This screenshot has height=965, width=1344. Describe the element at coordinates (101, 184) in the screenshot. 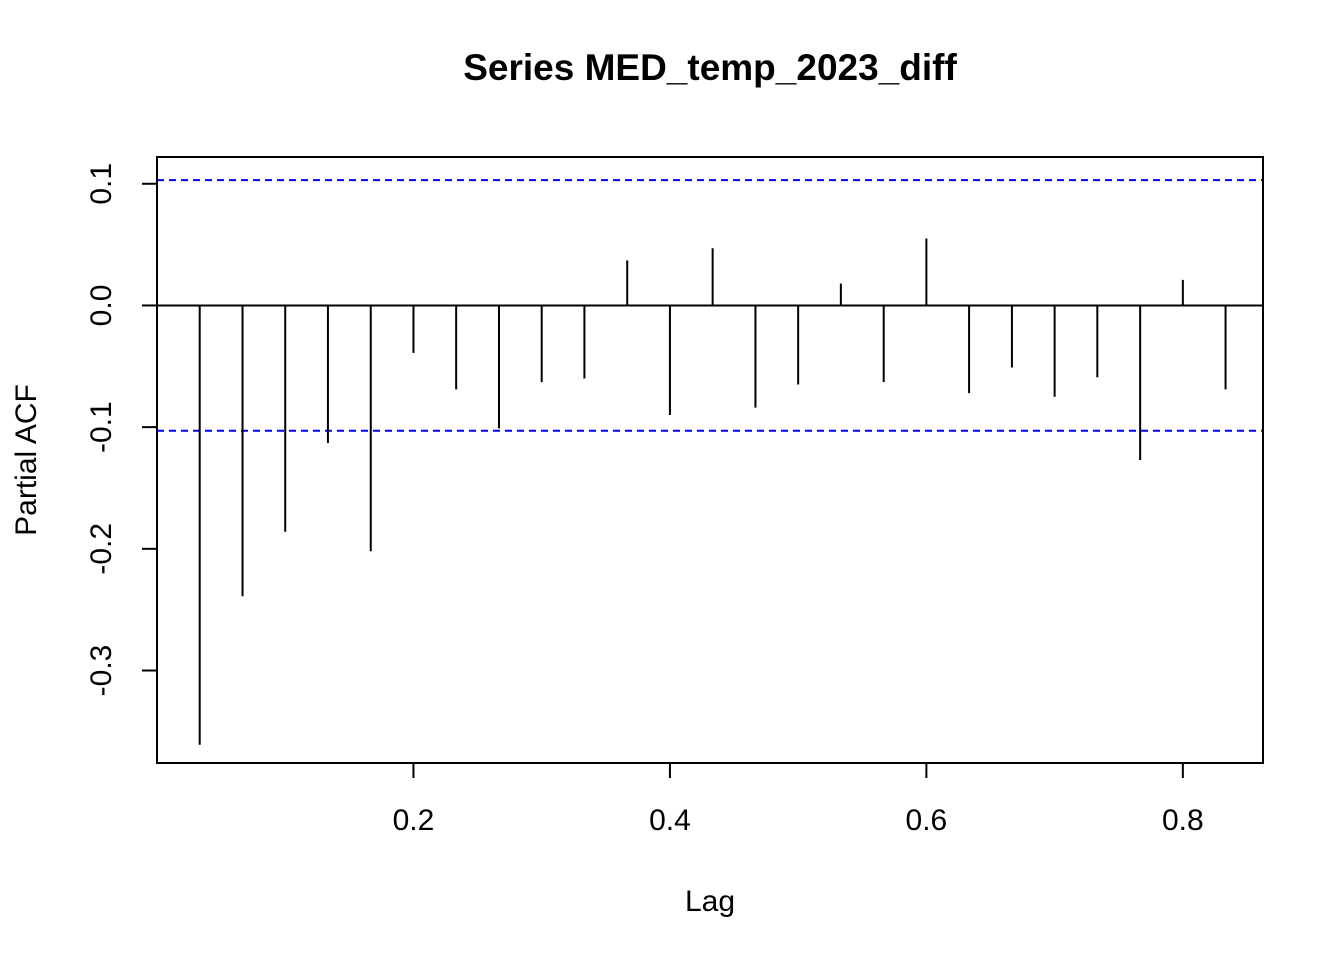

I see `y-tick-label: 0.1` at that location.